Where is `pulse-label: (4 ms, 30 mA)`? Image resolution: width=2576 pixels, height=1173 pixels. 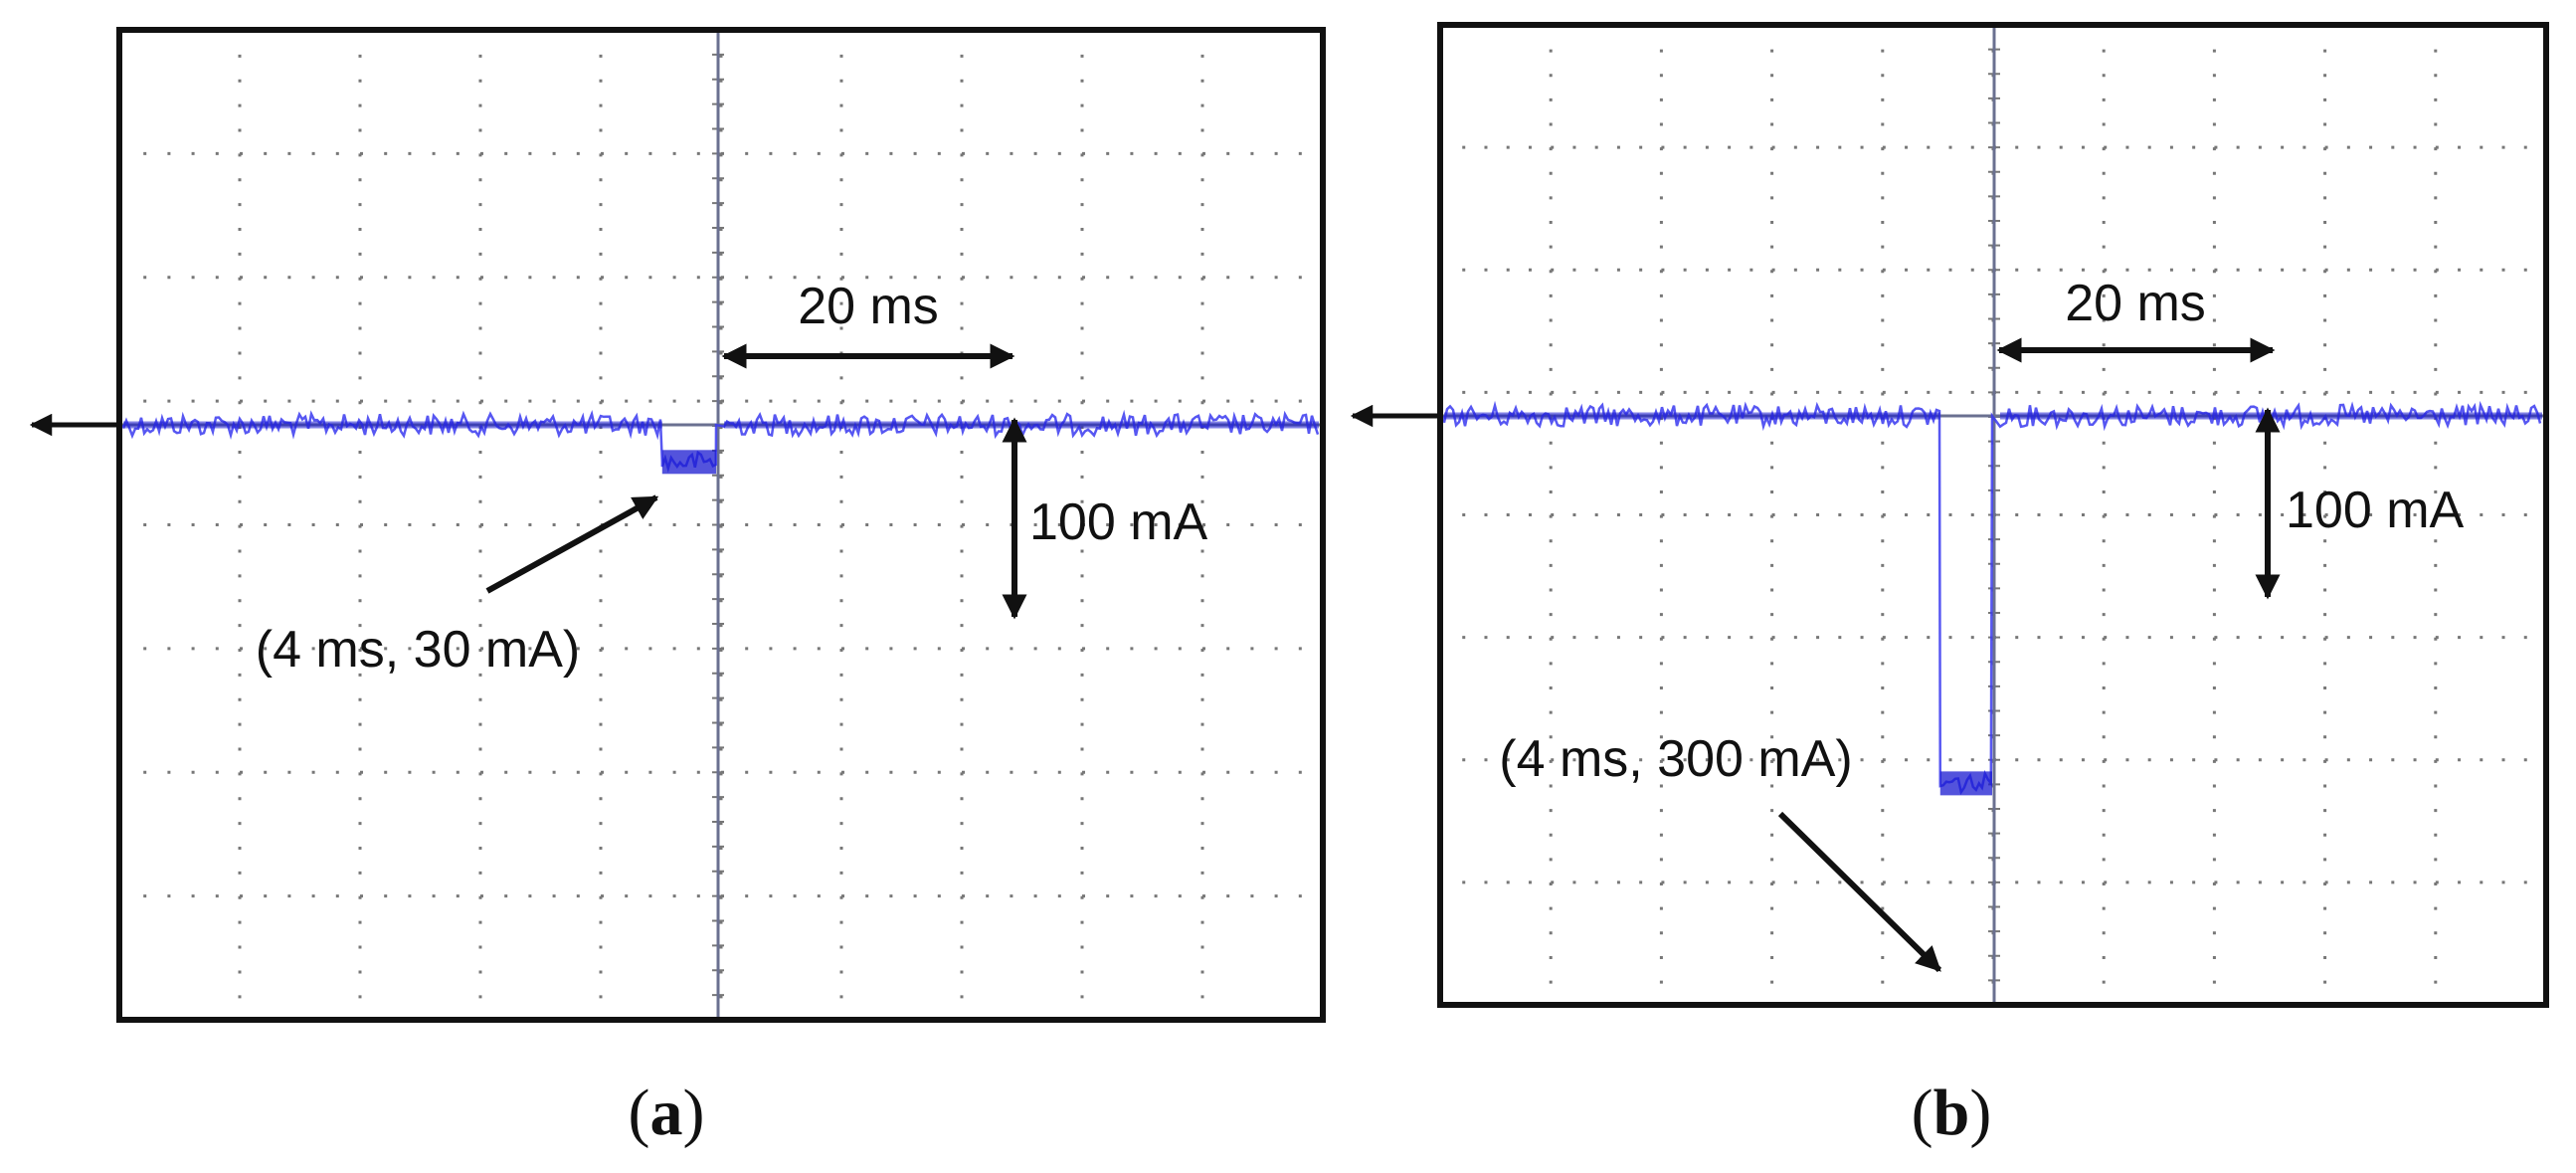 pulse-label: (4 ms, 30 mA) is located at coordinates (418, 650).